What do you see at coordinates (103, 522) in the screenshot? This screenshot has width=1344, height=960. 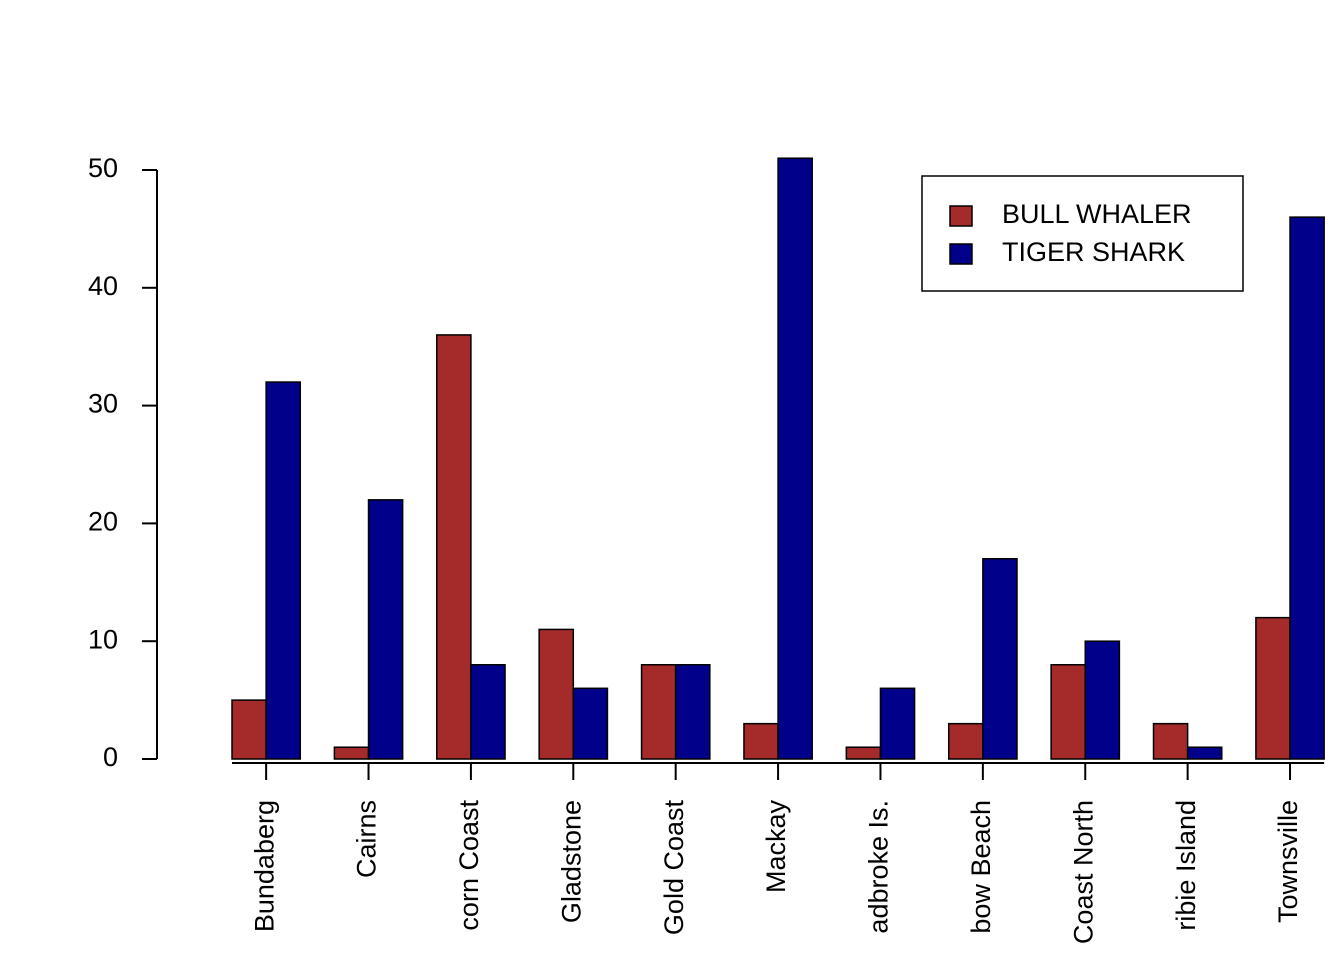 I see `y-tick-label: 20` at bounding box center [103, 522].